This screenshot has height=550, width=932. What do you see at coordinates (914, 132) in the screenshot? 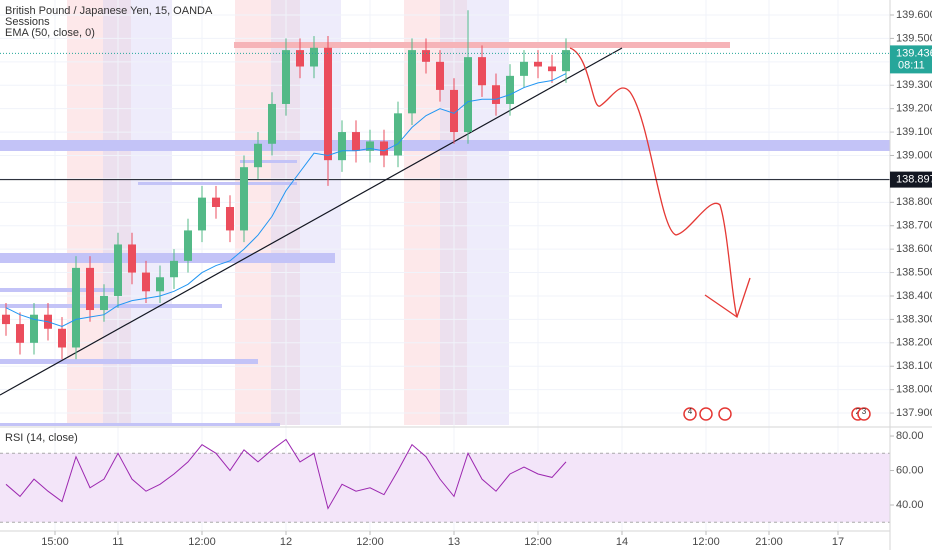
I see `y-tick-label: 139.100` at bounding box center [914, 132].